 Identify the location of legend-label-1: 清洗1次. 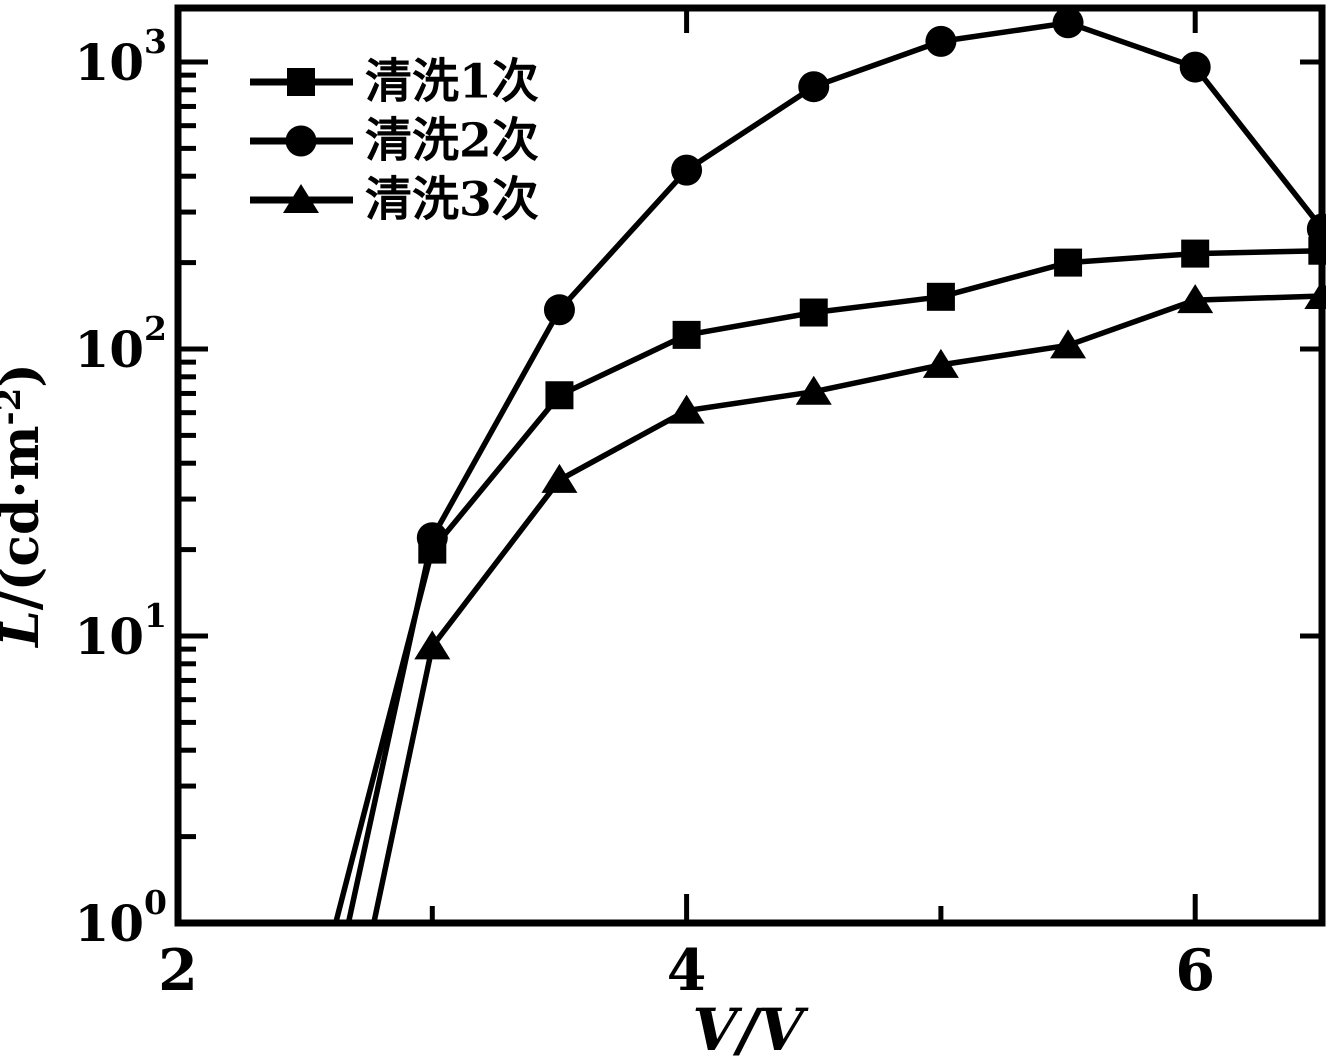
(452, 82).